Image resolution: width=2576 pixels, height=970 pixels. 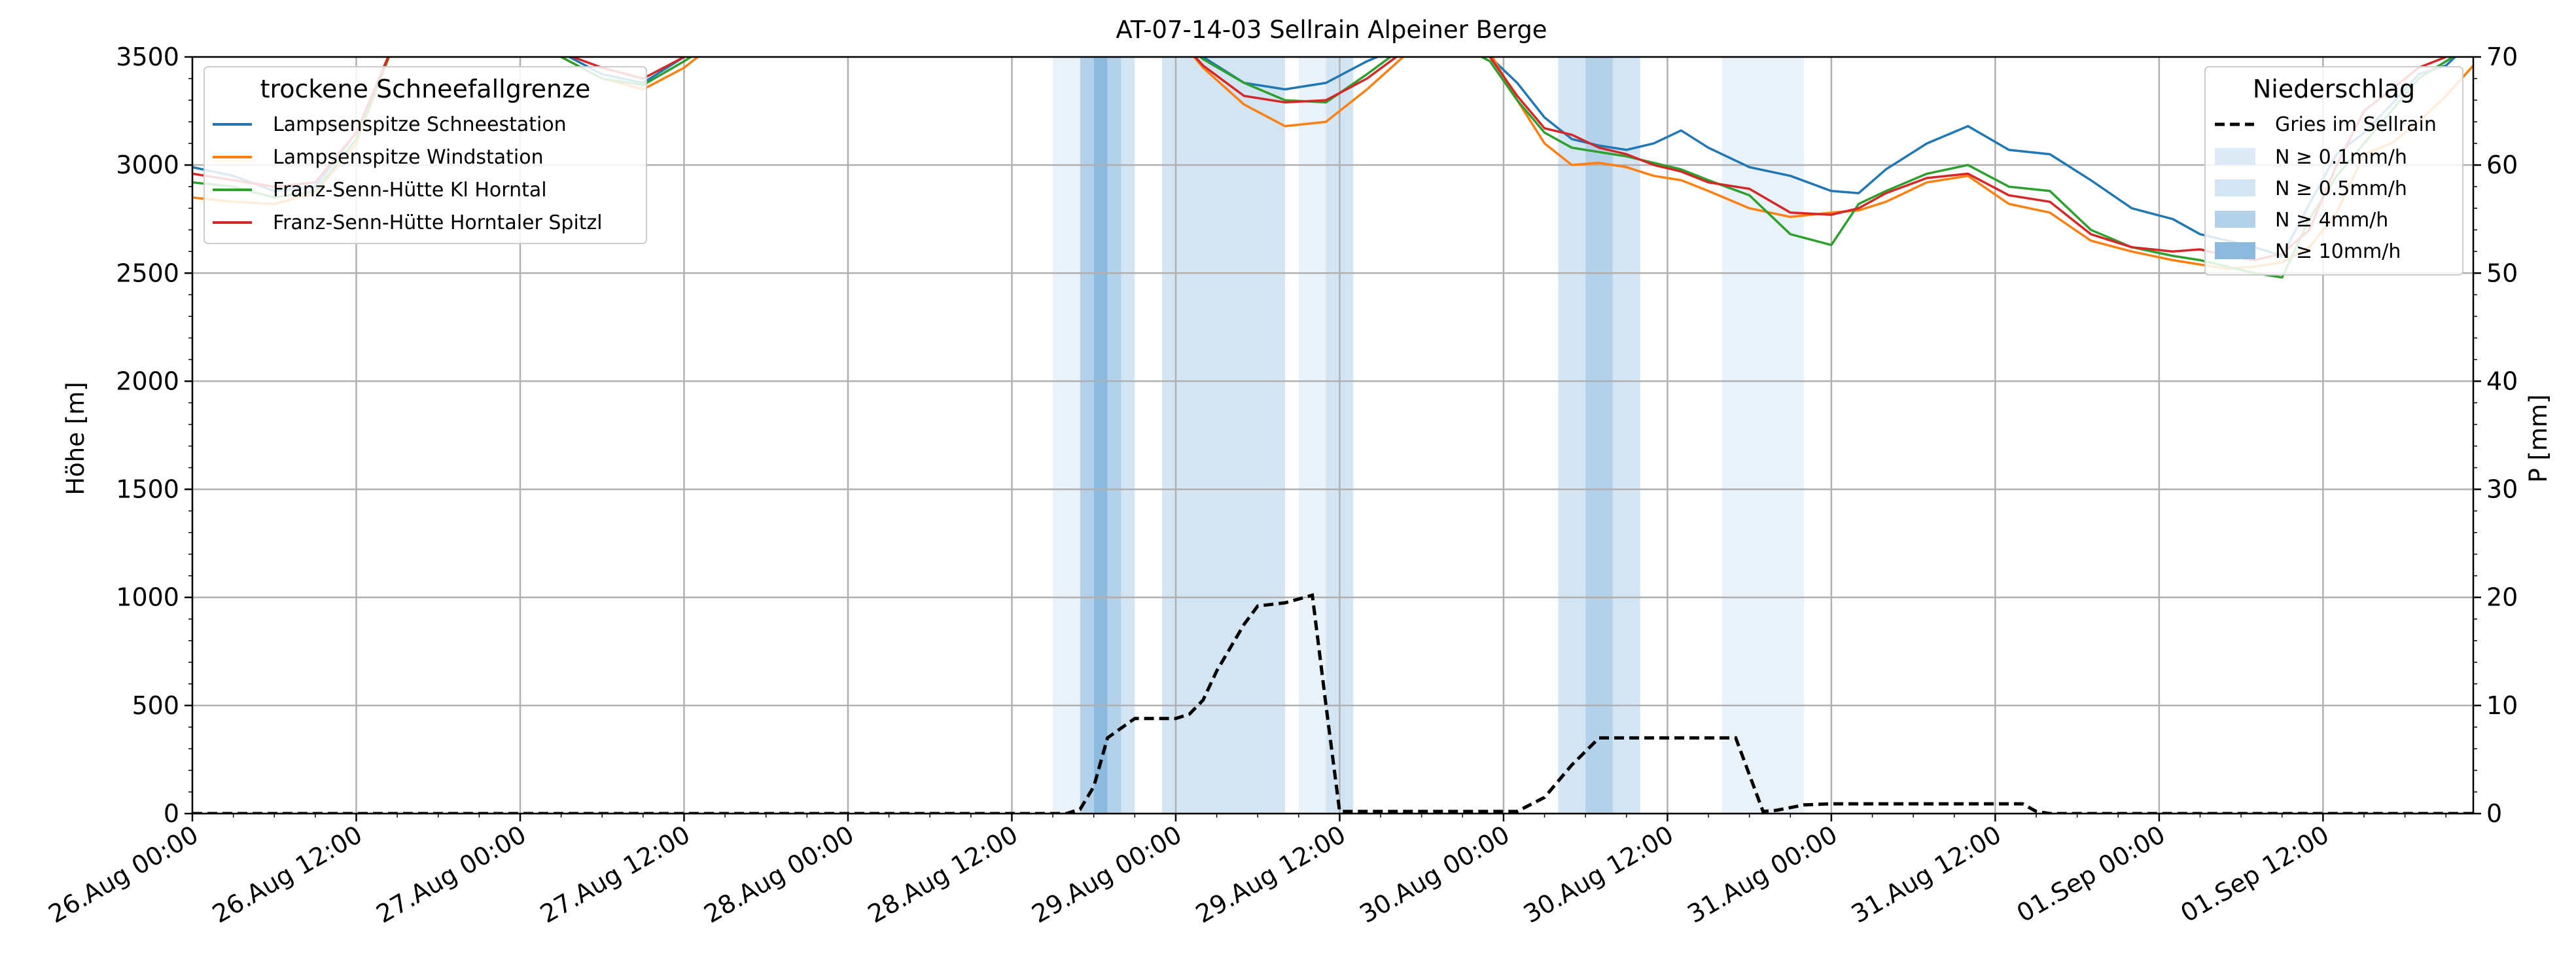 What do you see at coordinates (2334, 89) in the screenshot?
I see `legend-precip-title: Niederschlag` at bounding box center [2334, 89].